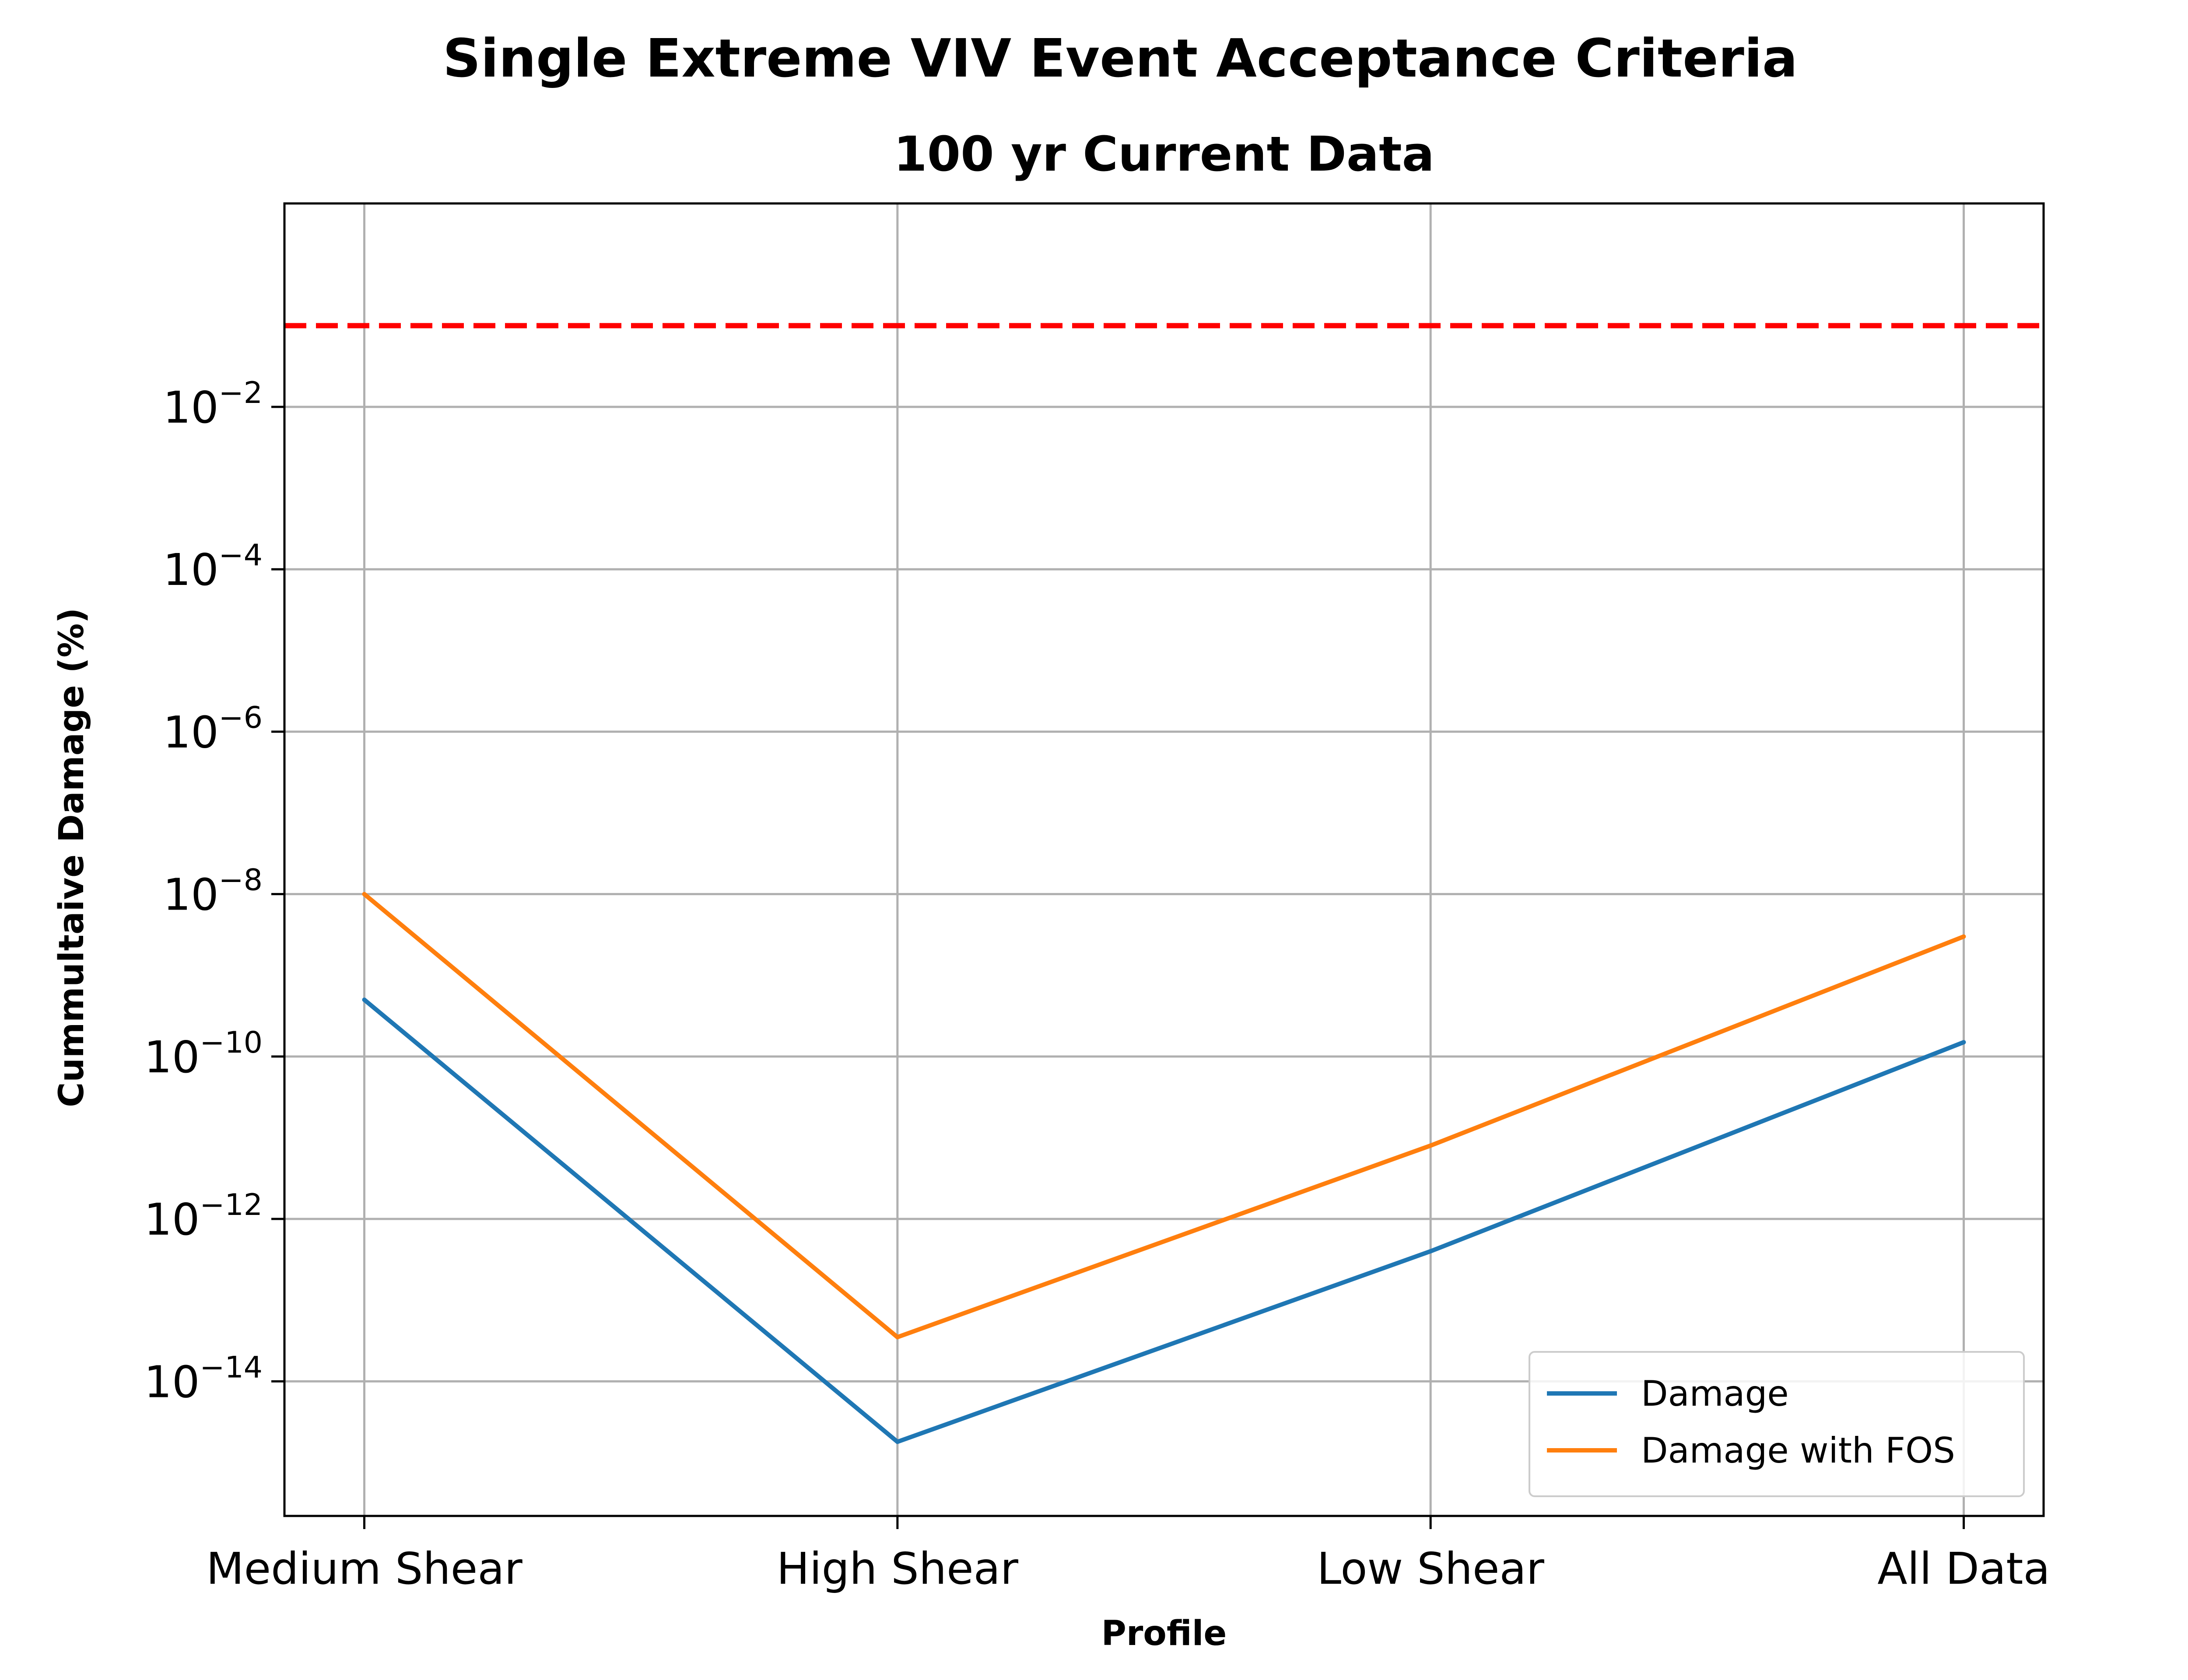 The image size is (2188, 1680). I want to click on y-tick-label: 10⁻⁴, so click(213, 566).